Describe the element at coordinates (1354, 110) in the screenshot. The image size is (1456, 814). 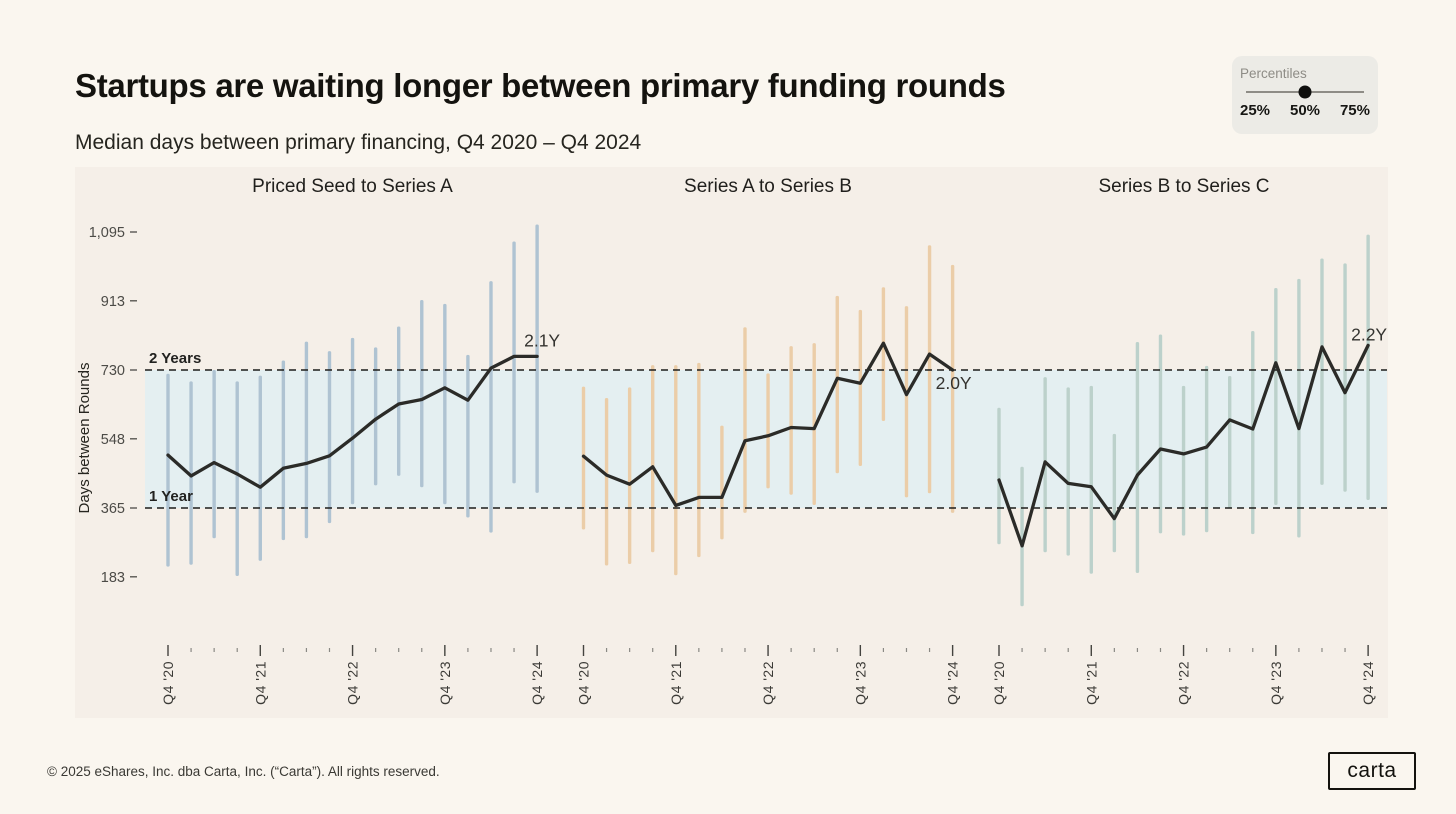
I see `percentile-option-75: 75%` at that location.